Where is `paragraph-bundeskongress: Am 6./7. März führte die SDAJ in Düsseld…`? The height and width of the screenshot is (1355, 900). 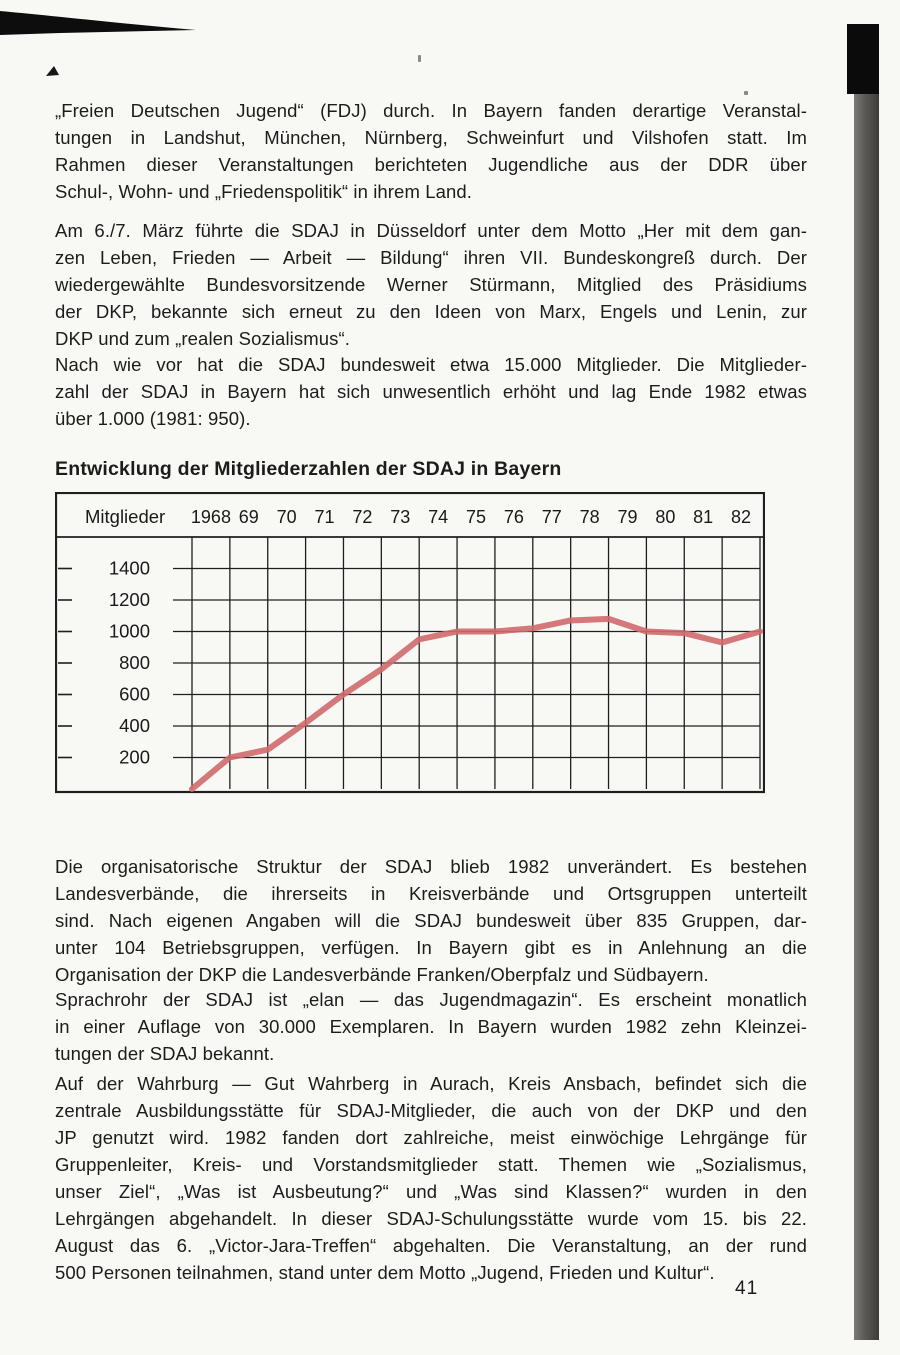
paragraph-bundeskongress: Am 6./7. März führte die SDAJ in Düsseld… is located at coordinates (431, 284).